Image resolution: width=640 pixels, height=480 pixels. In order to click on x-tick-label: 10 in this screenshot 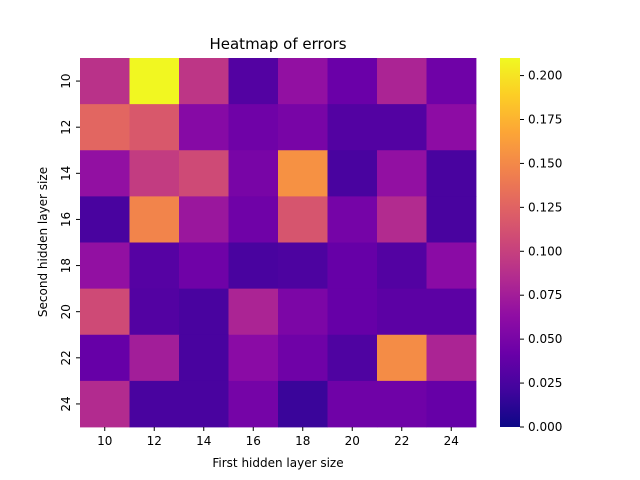, I will do `click(104, 441)`.